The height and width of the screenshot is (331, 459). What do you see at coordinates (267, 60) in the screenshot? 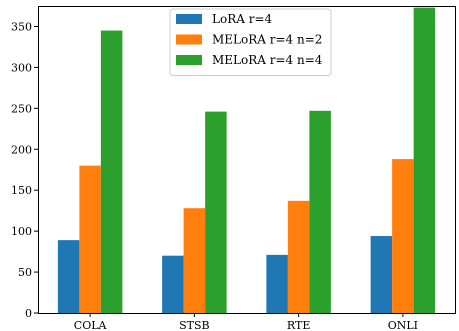
I see `legend-label-3: MELoRA r=4 n=4` at bounding box center [267, 60].